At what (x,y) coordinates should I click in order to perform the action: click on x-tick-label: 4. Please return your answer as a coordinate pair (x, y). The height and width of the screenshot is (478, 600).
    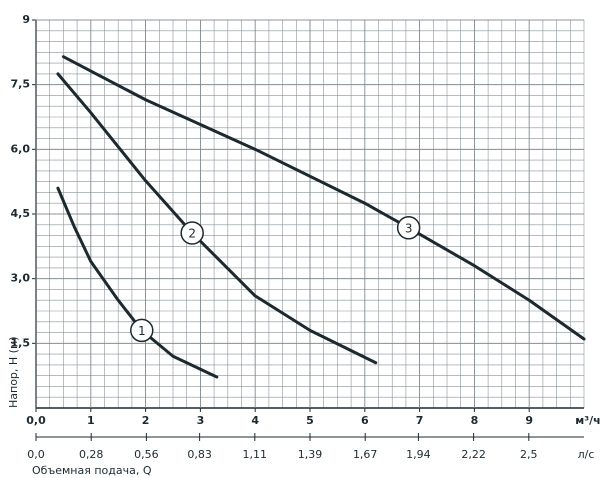
    Looking at the image, I should click on (255, 420).